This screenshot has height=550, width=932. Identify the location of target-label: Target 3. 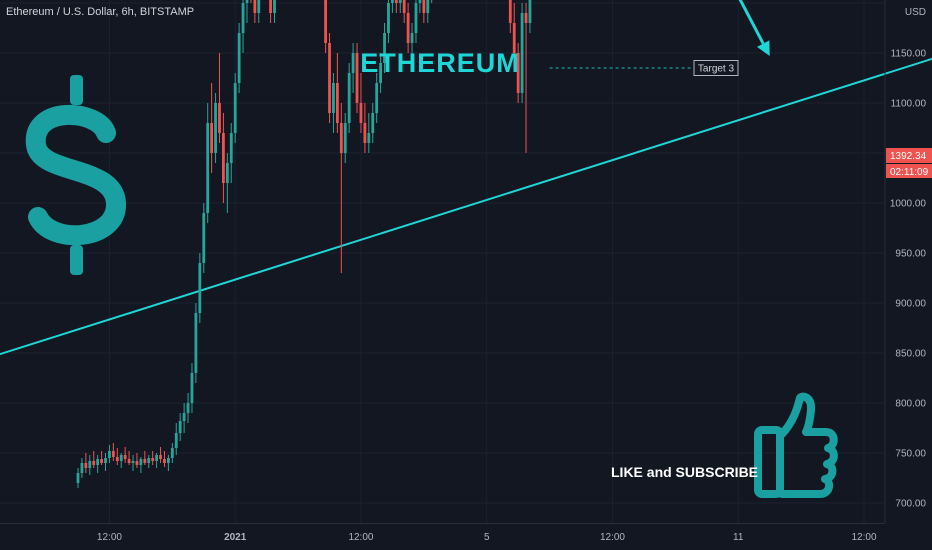
(716, 69).